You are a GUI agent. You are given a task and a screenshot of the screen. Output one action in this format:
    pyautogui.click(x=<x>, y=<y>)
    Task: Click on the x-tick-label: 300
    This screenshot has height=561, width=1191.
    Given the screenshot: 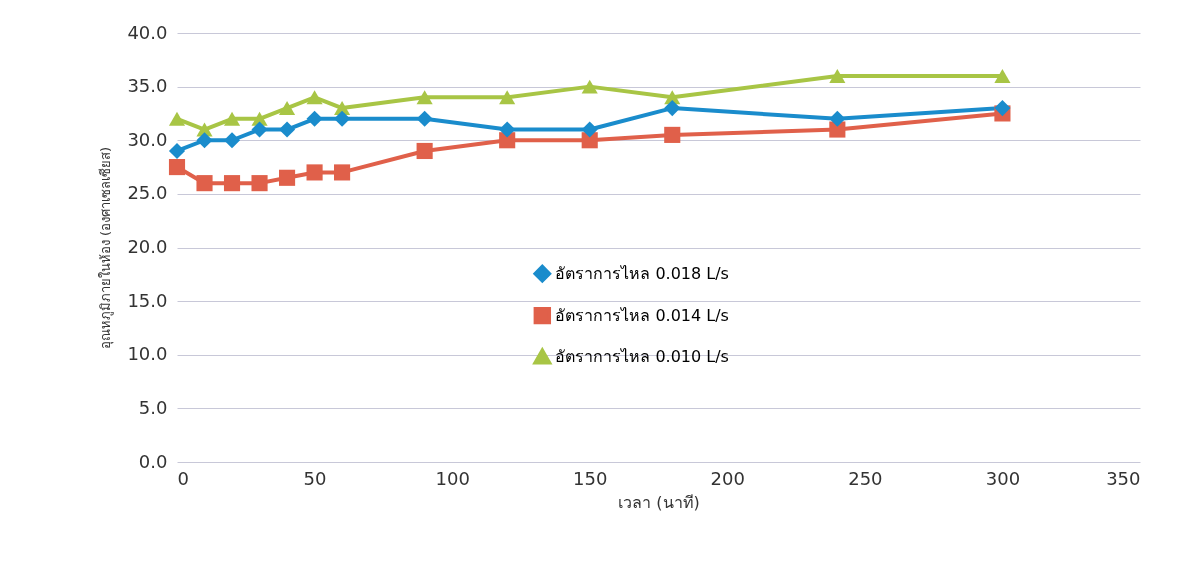 What is the action you would take?
    pyautogui.click(x=1003, y=478)
    